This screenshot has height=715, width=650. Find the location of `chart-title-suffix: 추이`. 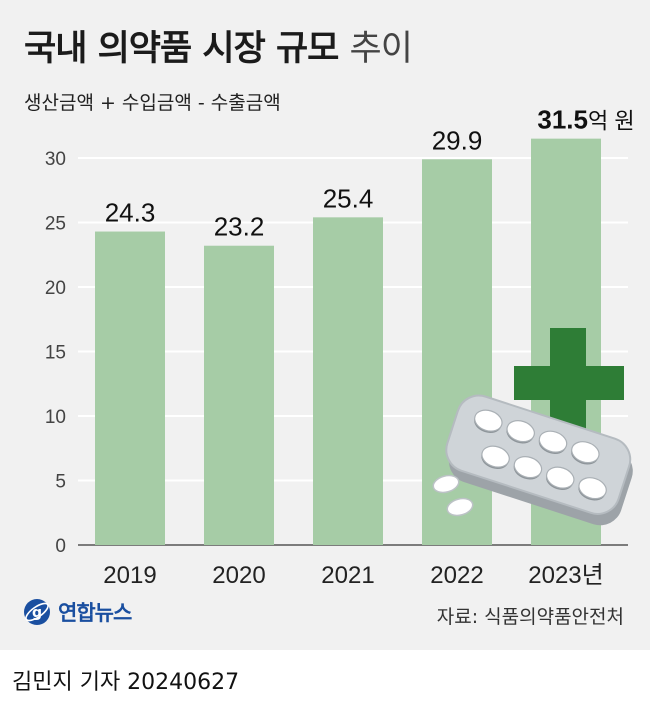

chart-title-suffix: 추이 is located at coordinates (381, 49).